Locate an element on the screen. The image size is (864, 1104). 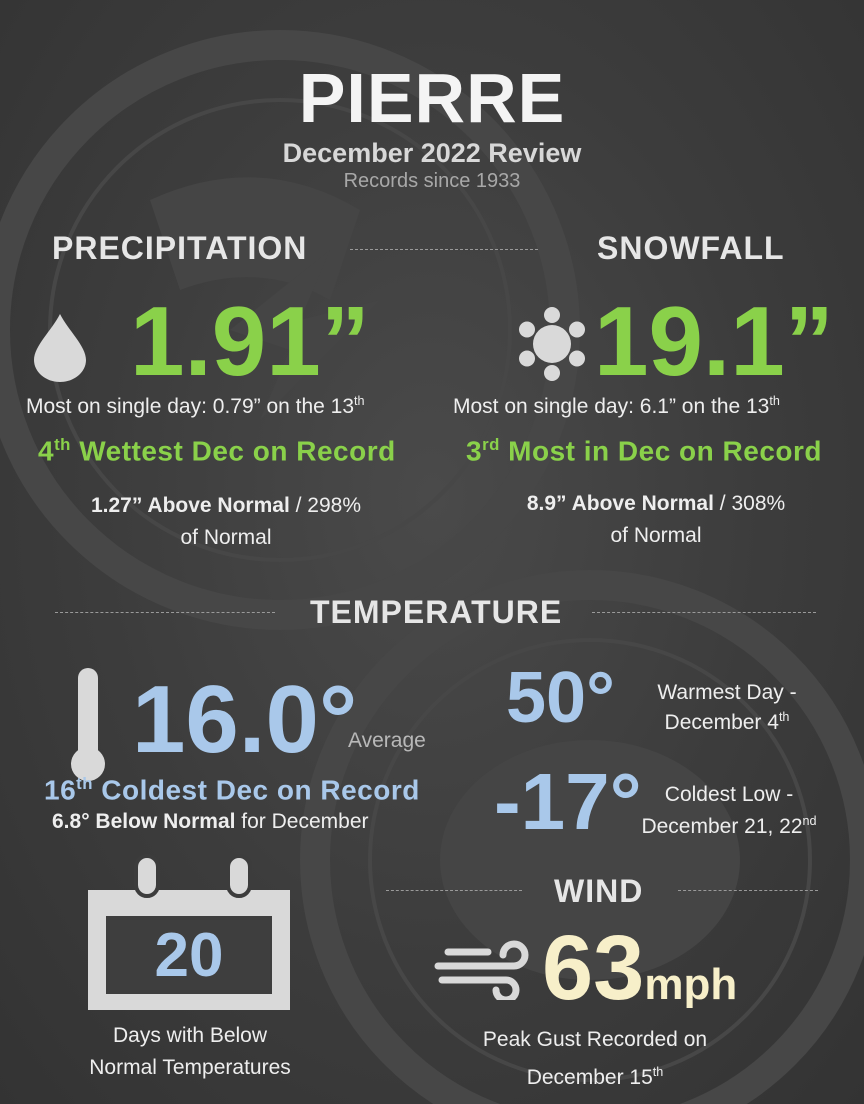
average-label: Average is located at coordinates (387, 740).